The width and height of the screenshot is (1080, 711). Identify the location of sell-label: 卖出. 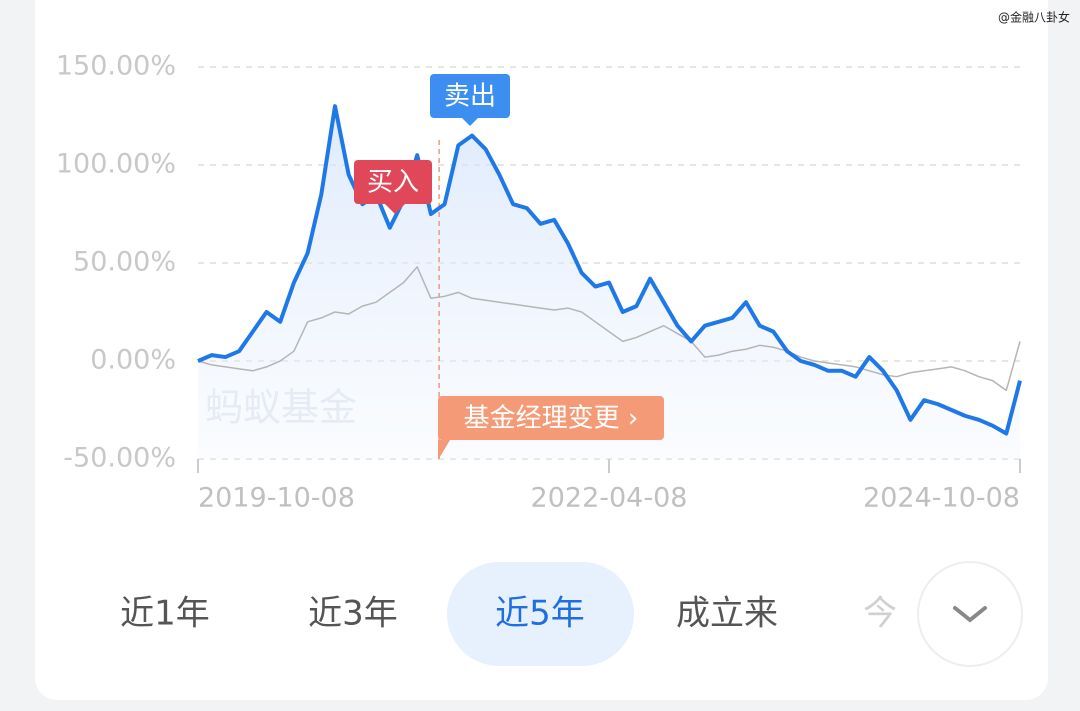
(470, 97).